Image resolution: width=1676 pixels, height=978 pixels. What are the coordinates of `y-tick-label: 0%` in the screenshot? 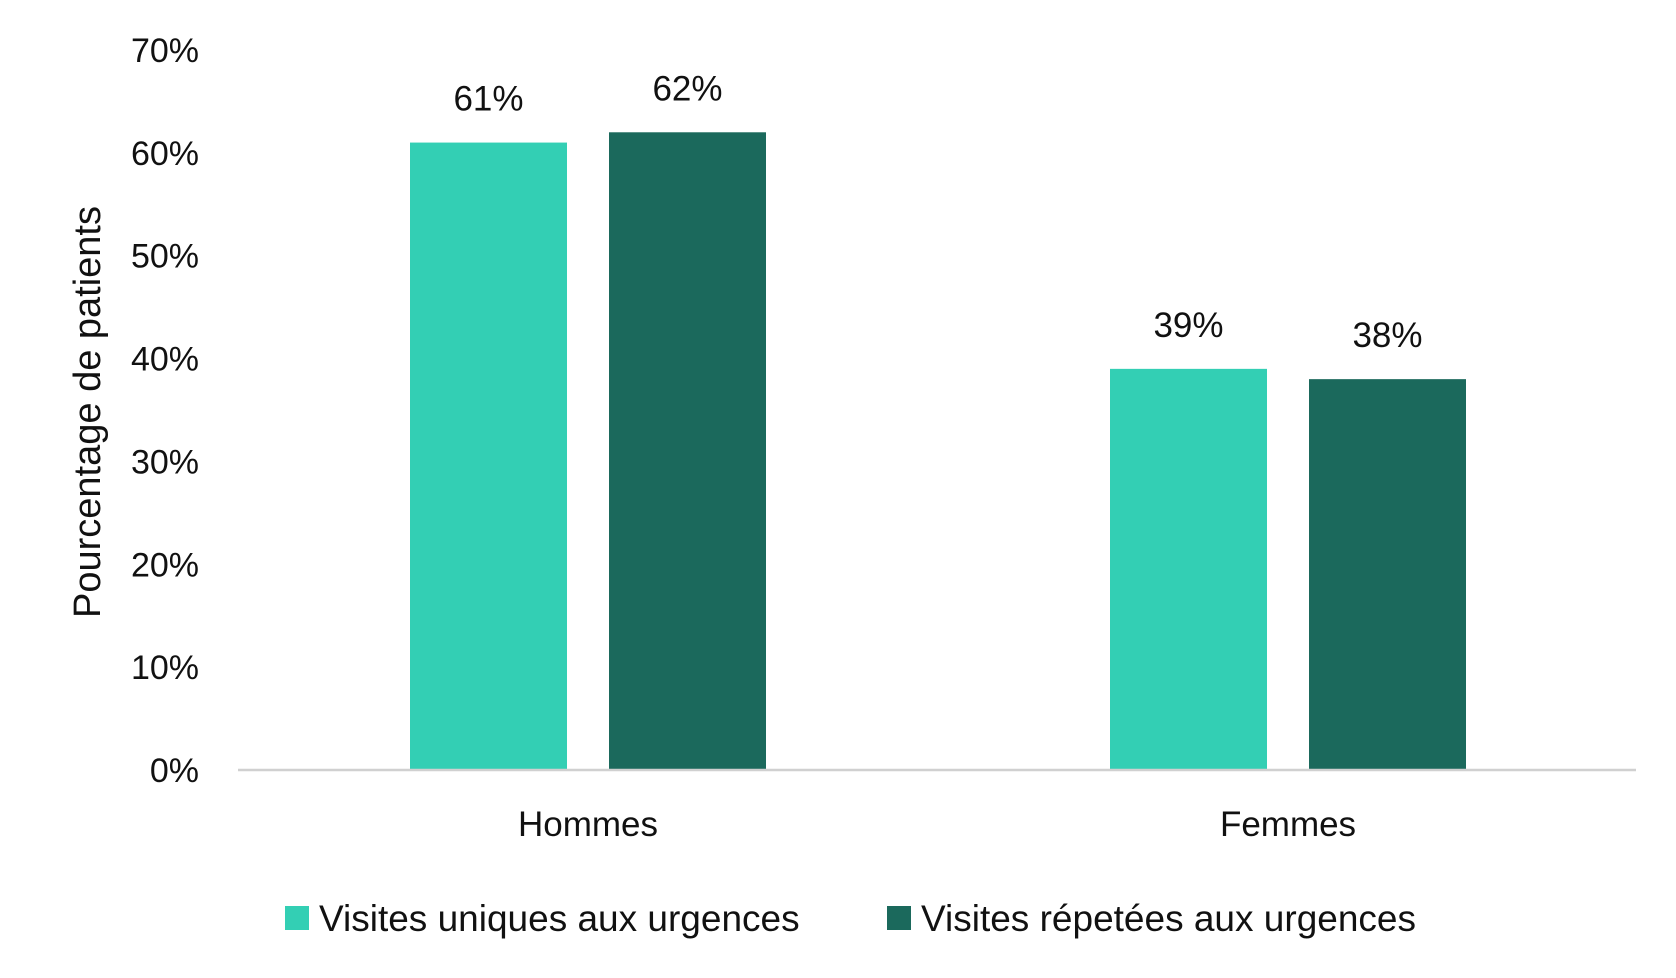 It's located at (174, 771).